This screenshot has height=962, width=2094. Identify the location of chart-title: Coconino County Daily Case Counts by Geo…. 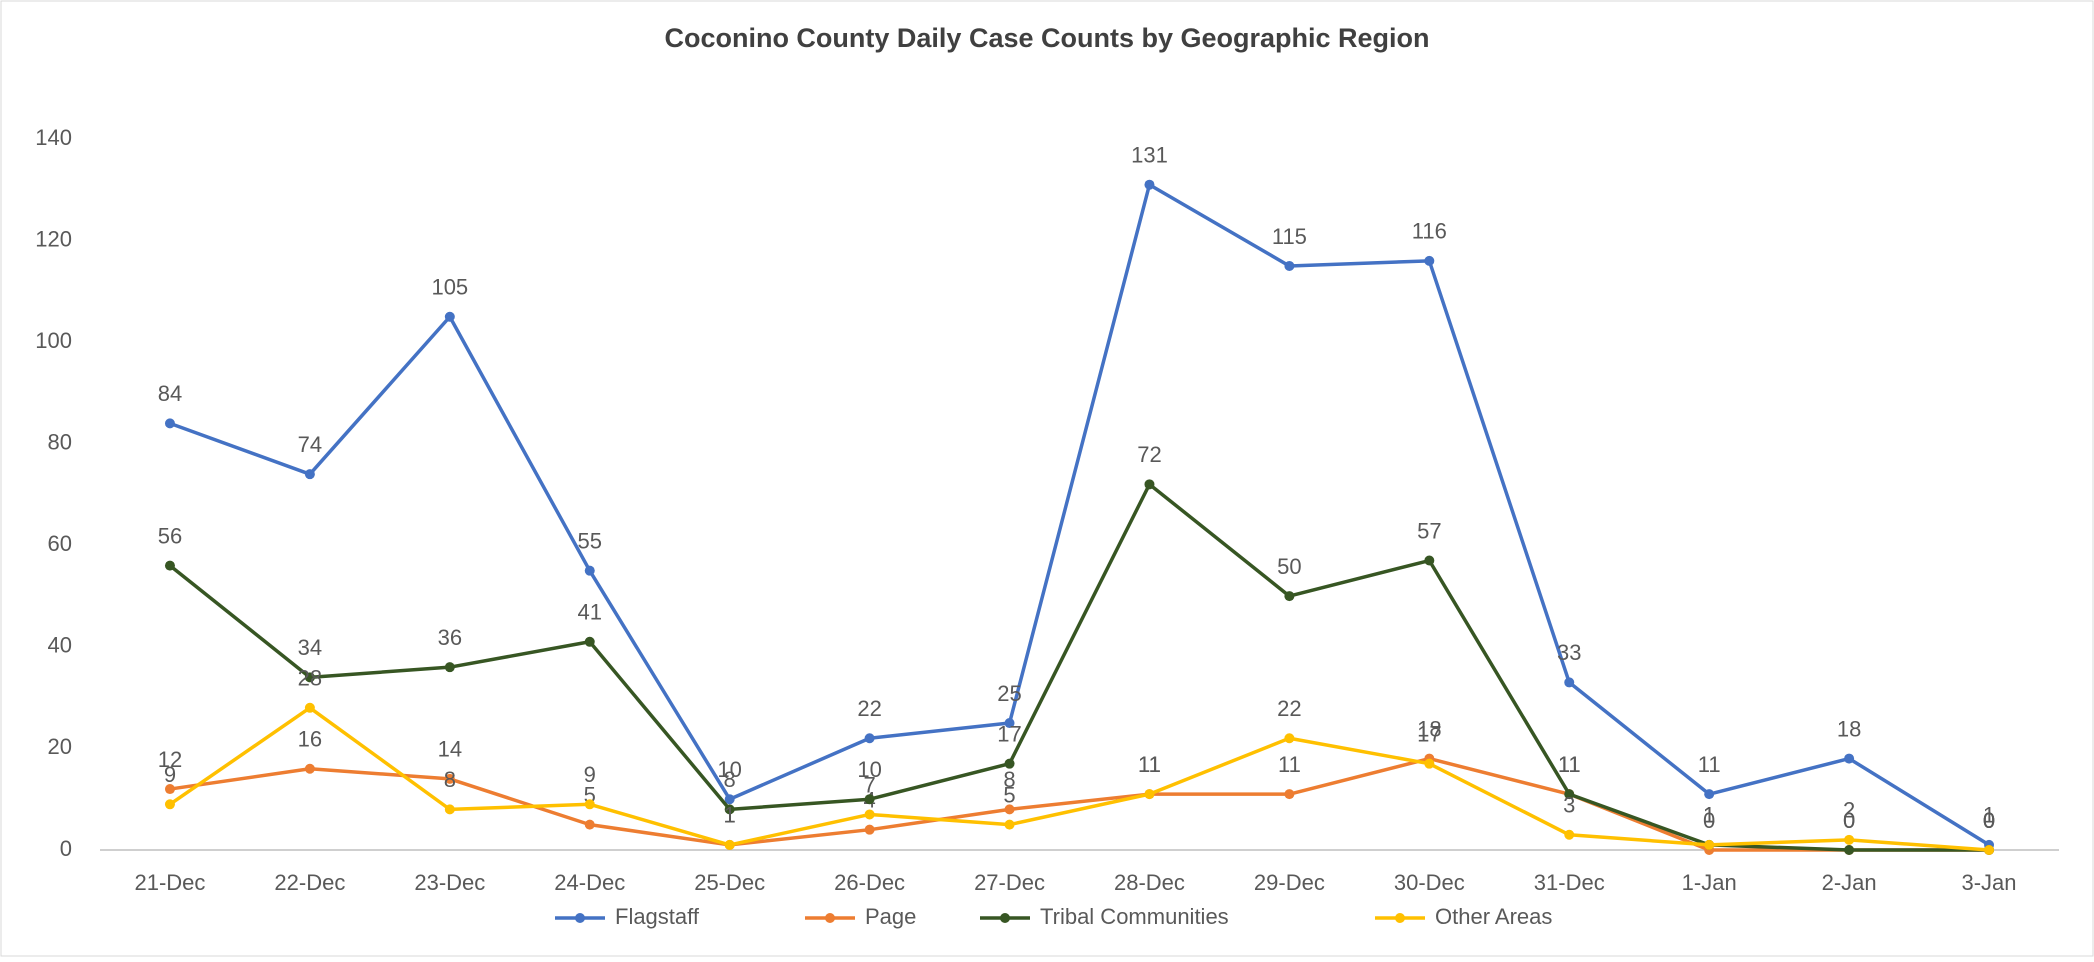
(1046, 38).